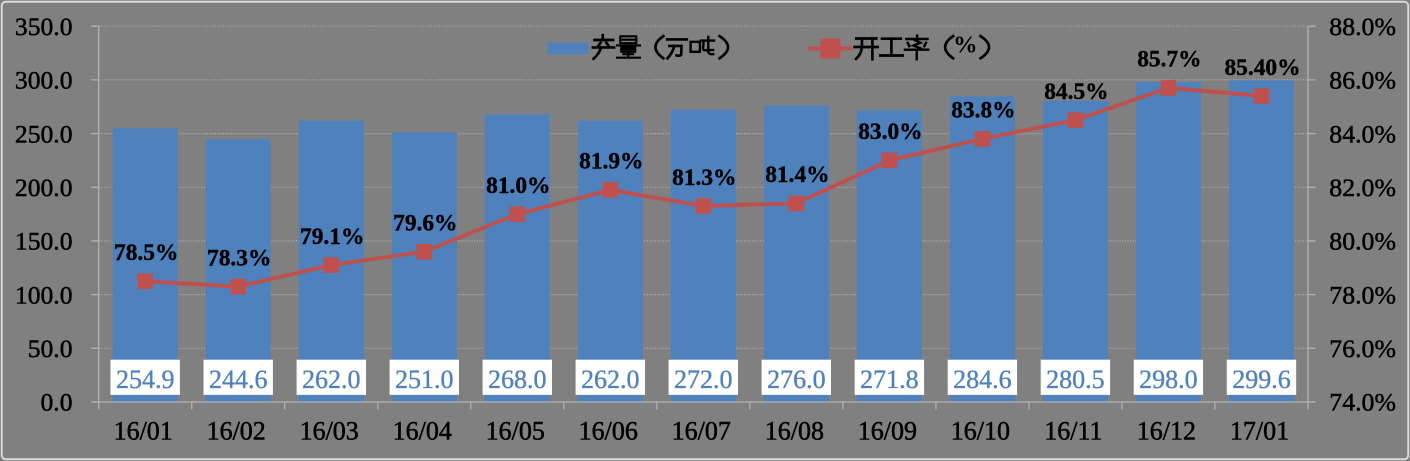 The image size is (1410, 461). I want to click on svg-text: 244.6, so click(238, 379).